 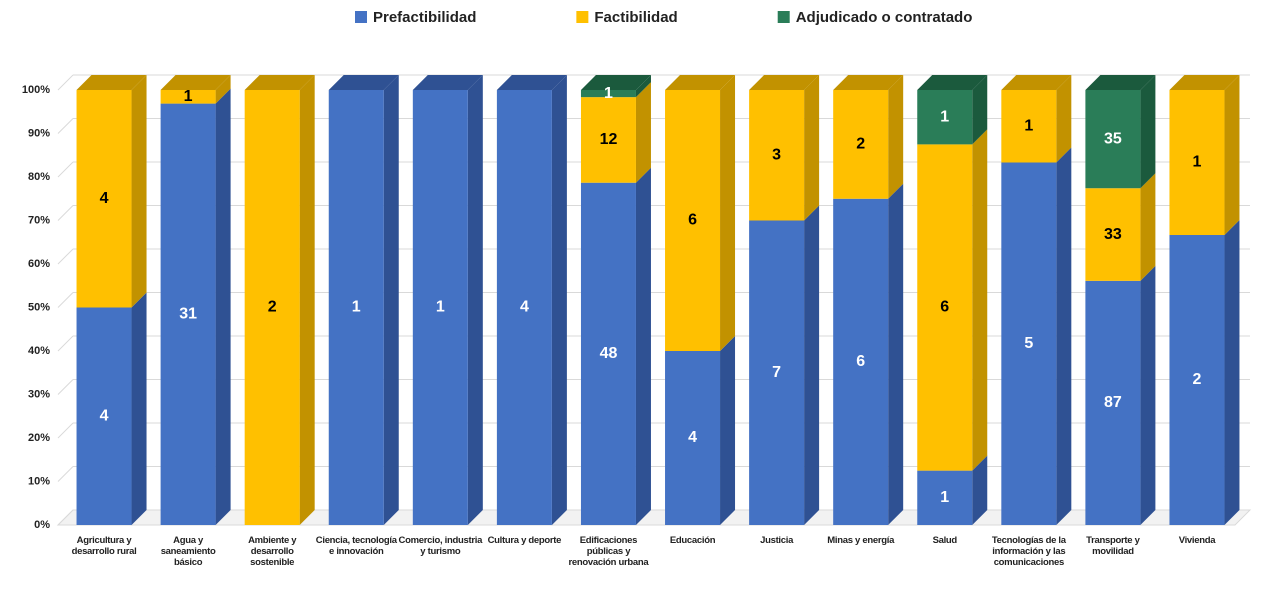 What do you see at coordinates (884, 17) in the screenshot?
I see `legend-label: Adjudicado o contratado` at bounding box center [884, 17].